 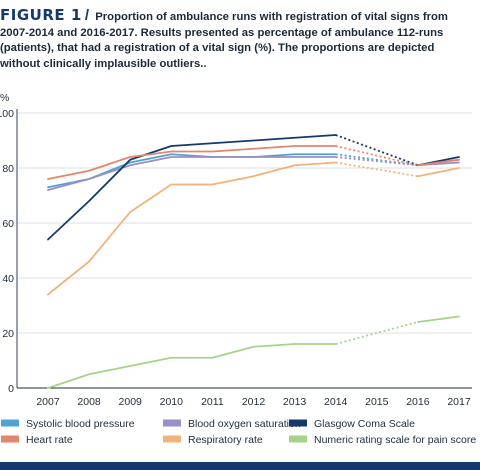 What do you see at coordinates (225, 440) in the screenshot?
I see `legend-label-respiratory-rate: Respiratory rate` at bounding box center [225, 440].